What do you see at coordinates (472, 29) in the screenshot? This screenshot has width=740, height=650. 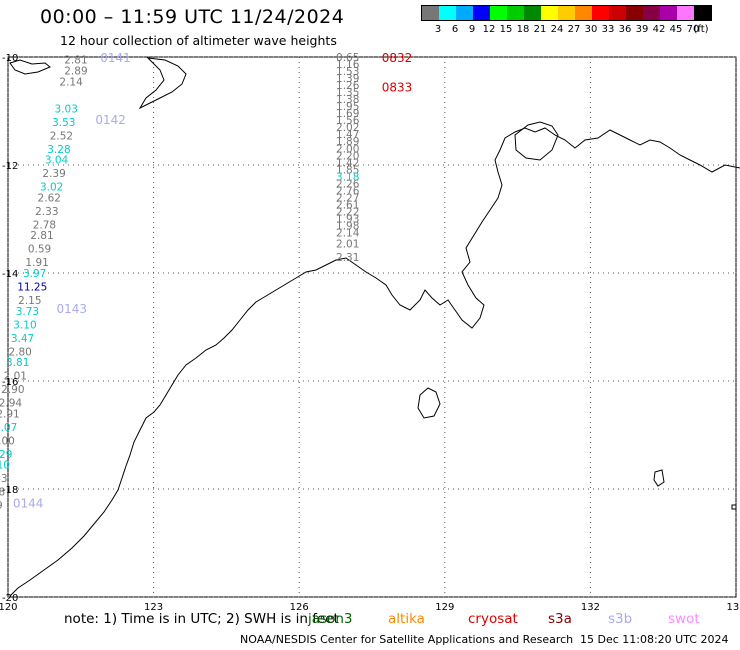 I see `colorbar-label: 9` at bounding box center [472, 29].